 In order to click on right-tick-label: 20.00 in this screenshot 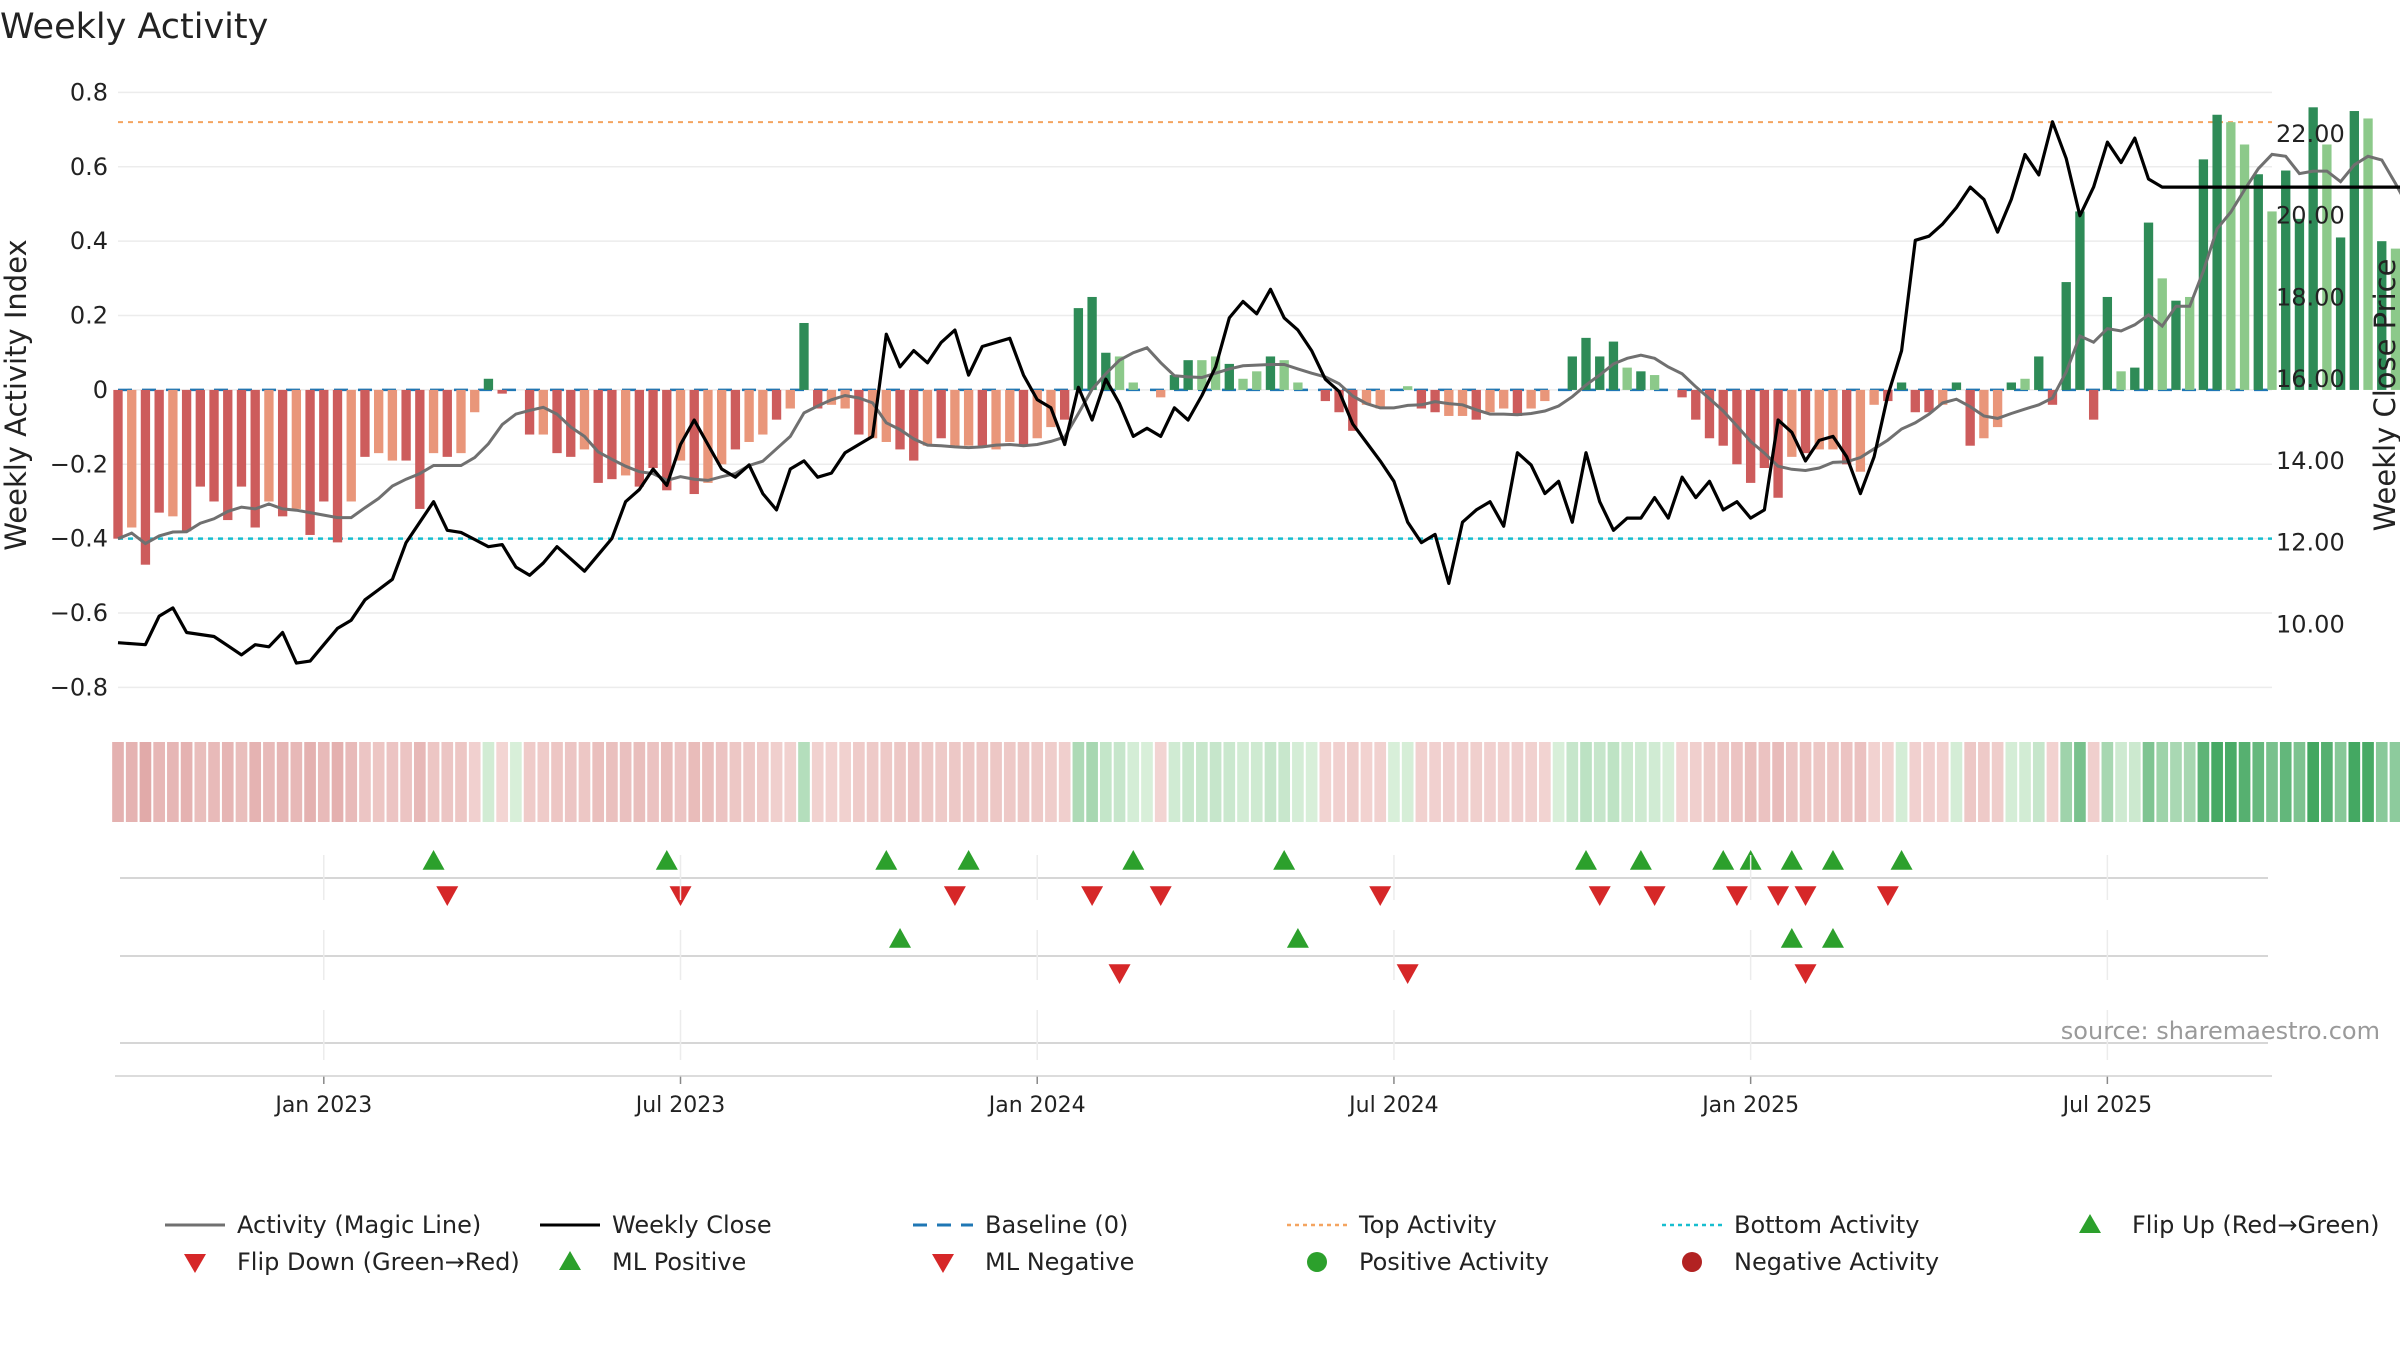, I will do `click(2310, 216)`.